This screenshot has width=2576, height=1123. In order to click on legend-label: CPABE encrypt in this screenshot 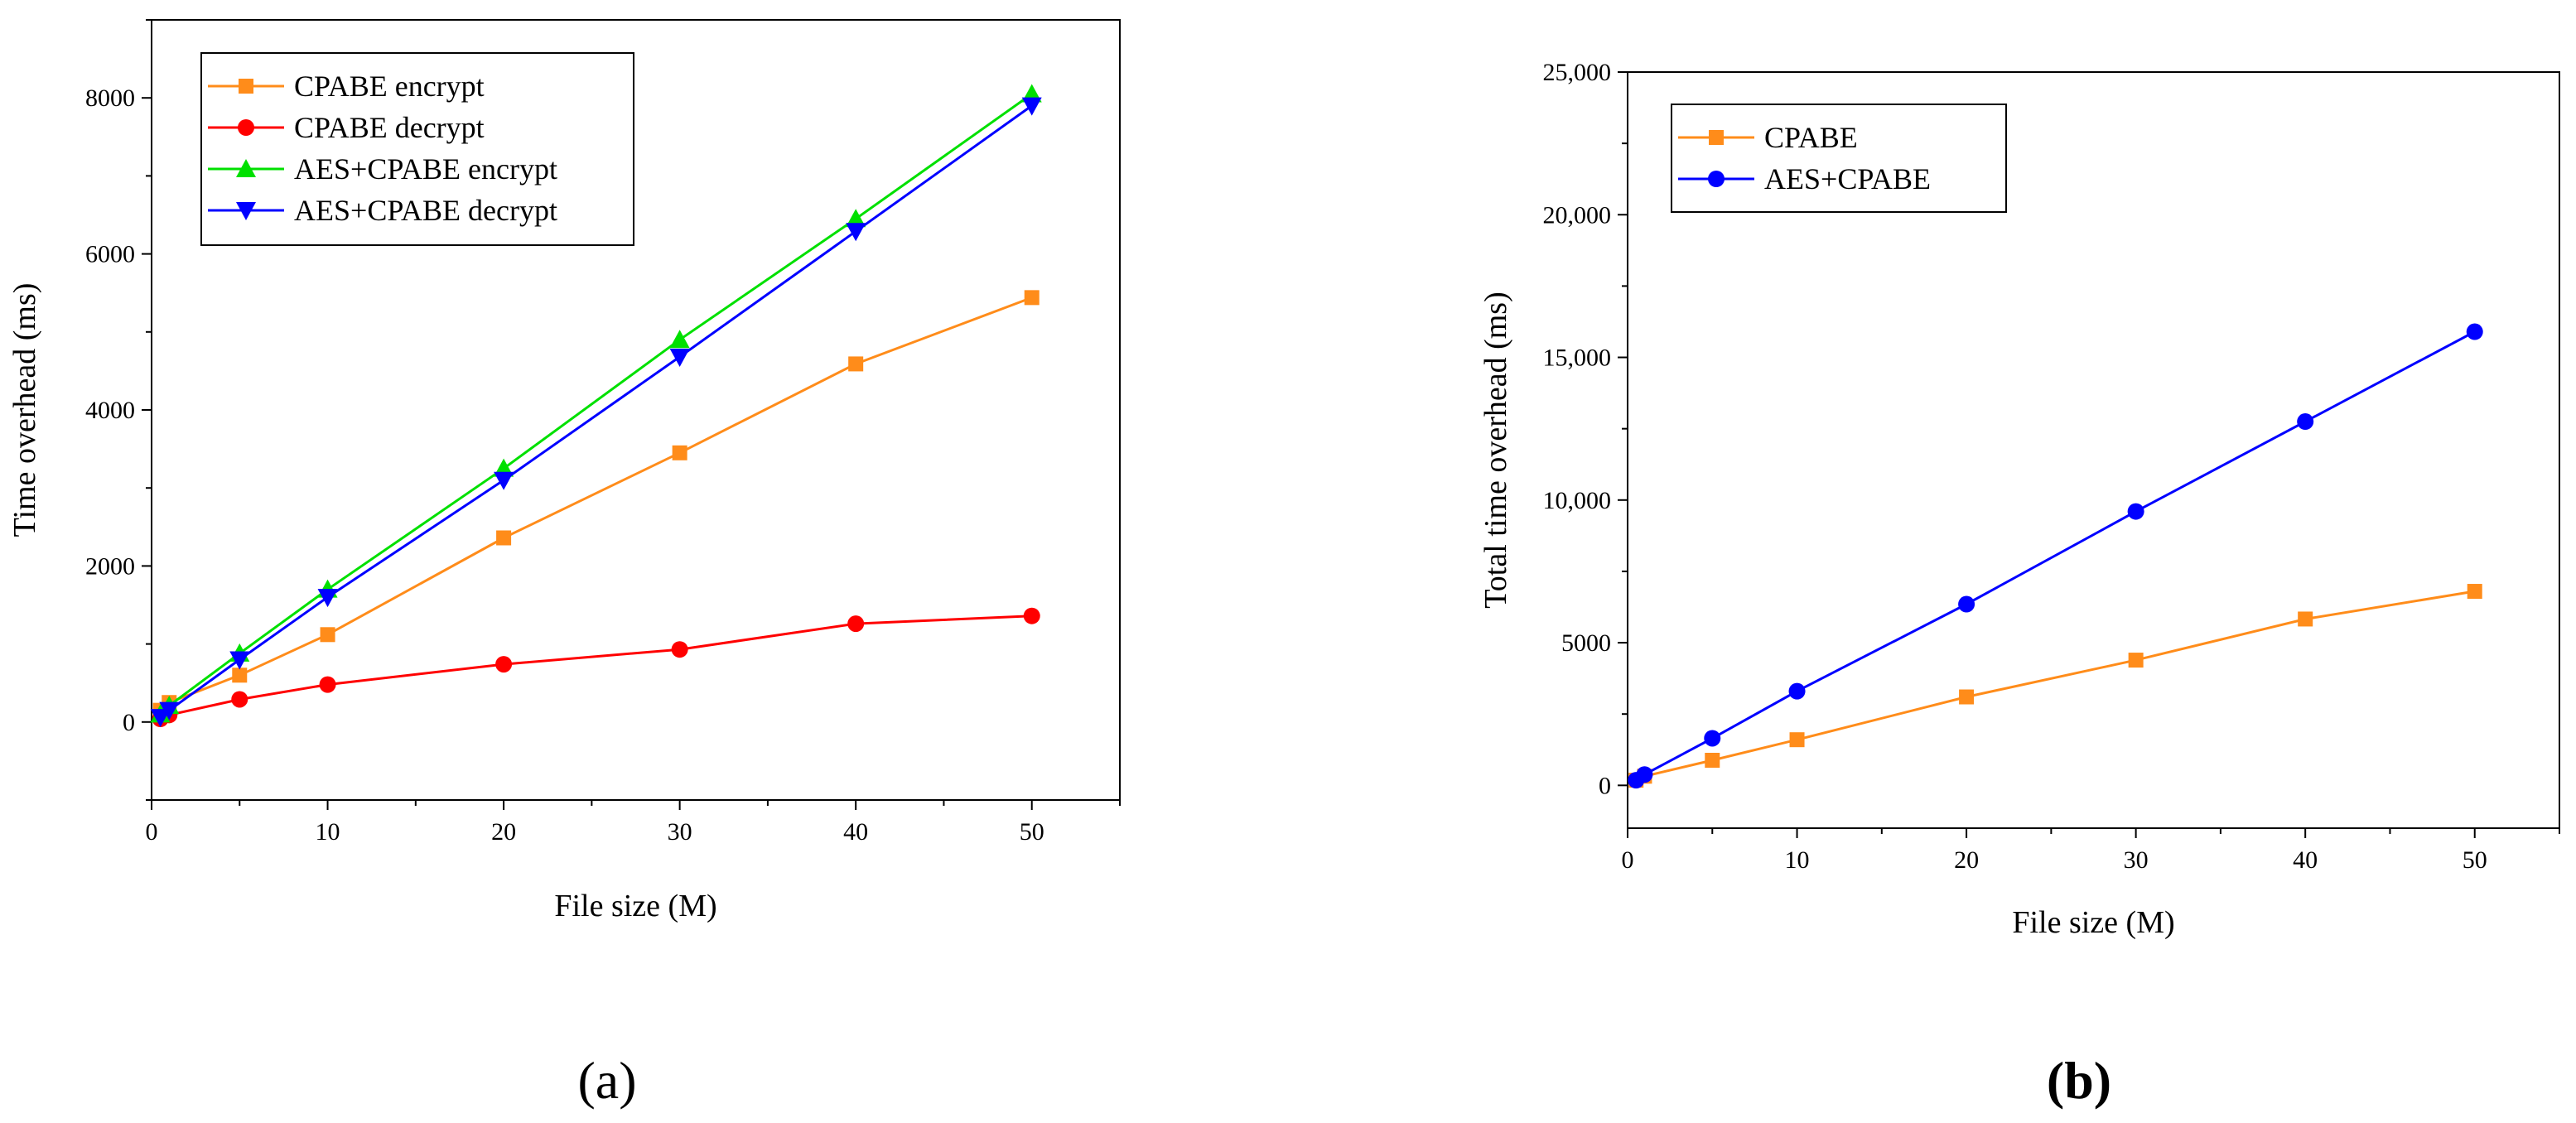, I will do `click(389, 86)`.